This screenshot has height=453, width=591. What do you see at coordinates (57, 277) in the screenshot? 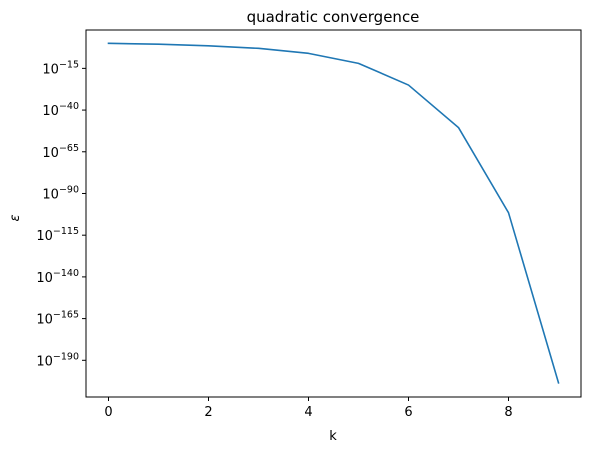
I see `y-tick-label: 10−140` at bounding box center [57, 277].